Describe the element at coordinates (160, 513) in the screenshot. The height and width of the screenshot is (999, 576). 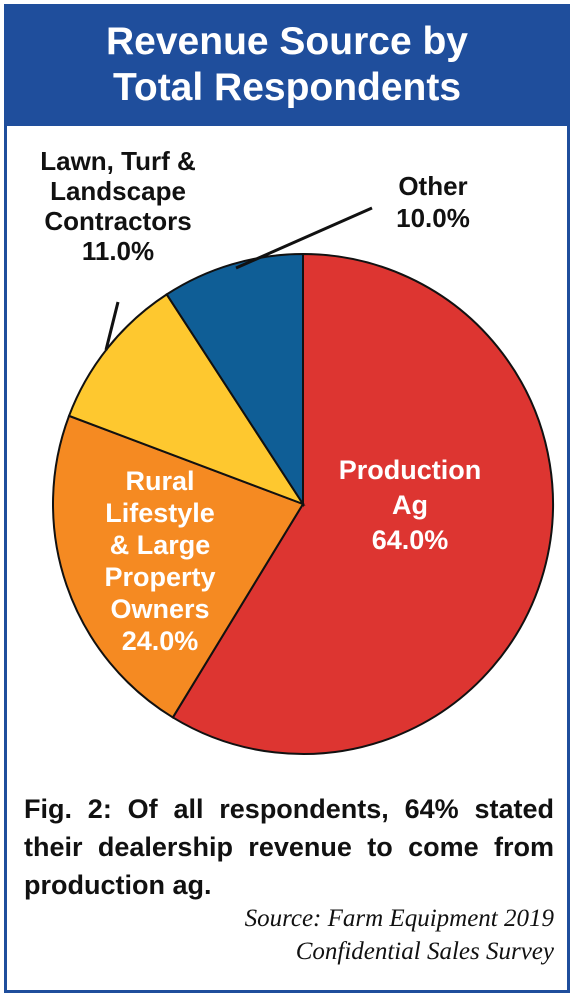
I see `slice-label-line: Lifestyle` at that location.